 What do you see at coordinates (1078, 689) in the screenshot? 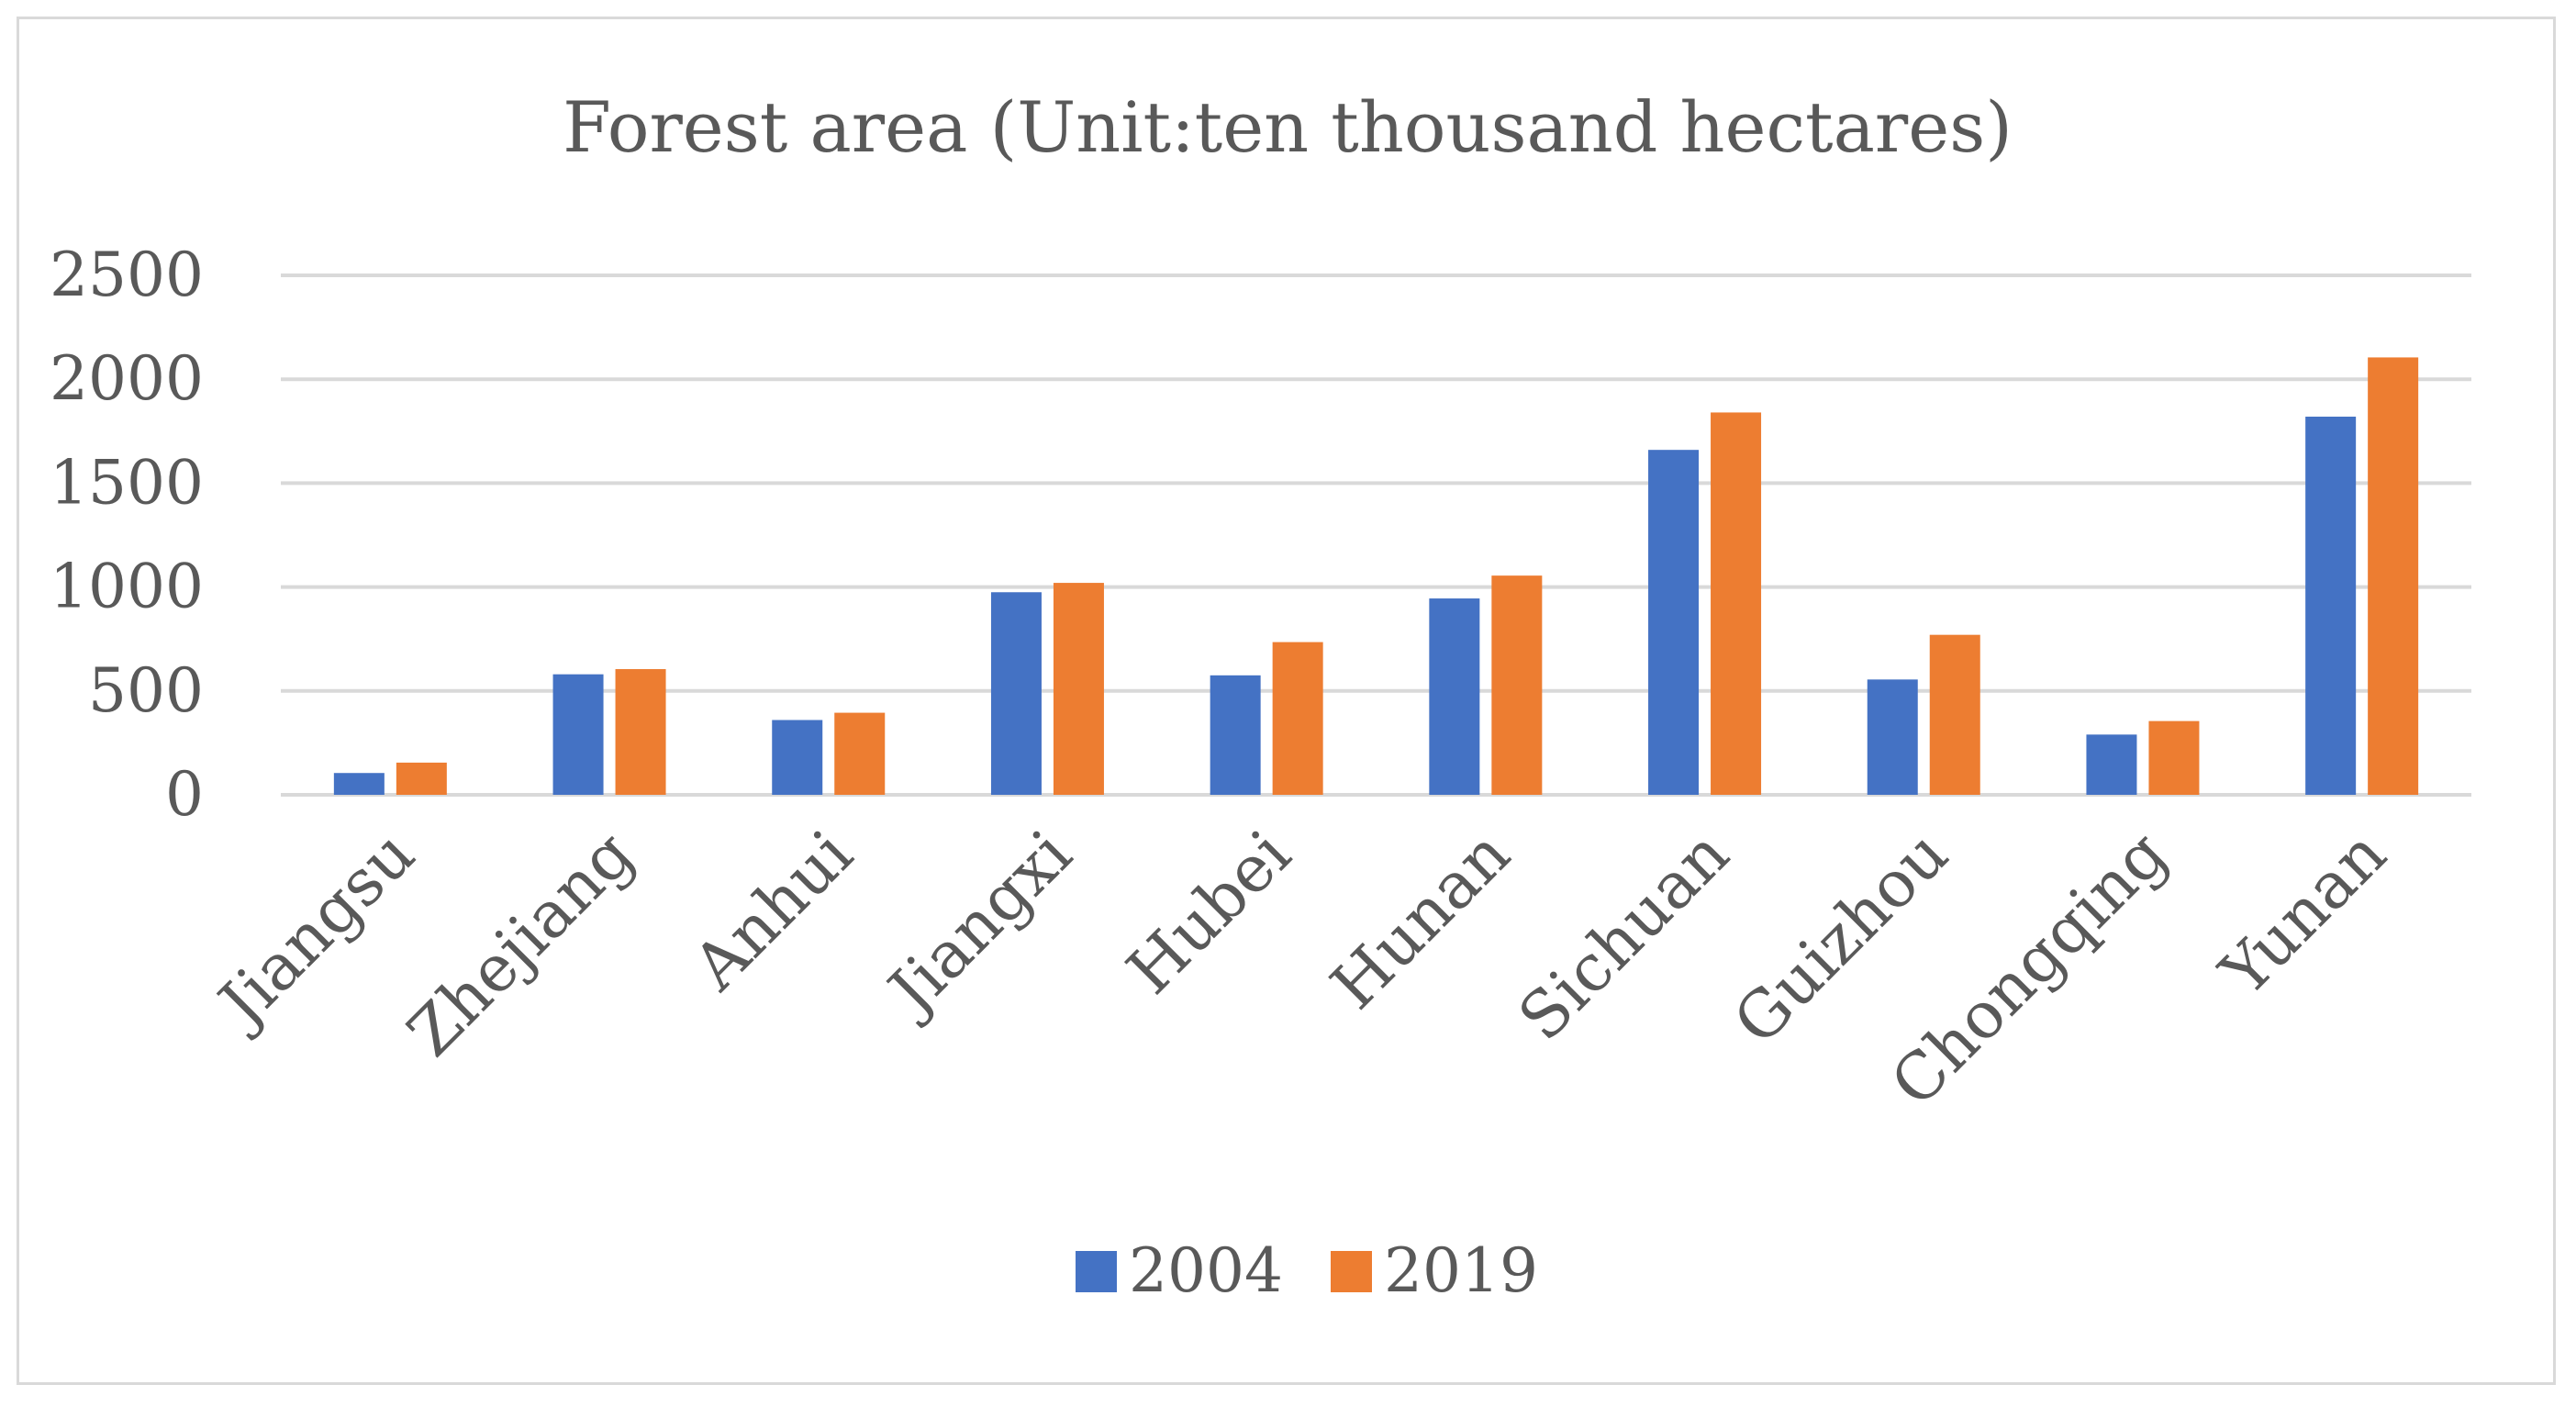
I see `bar-2019-jiangxi` at bounding box center [1078, 689].